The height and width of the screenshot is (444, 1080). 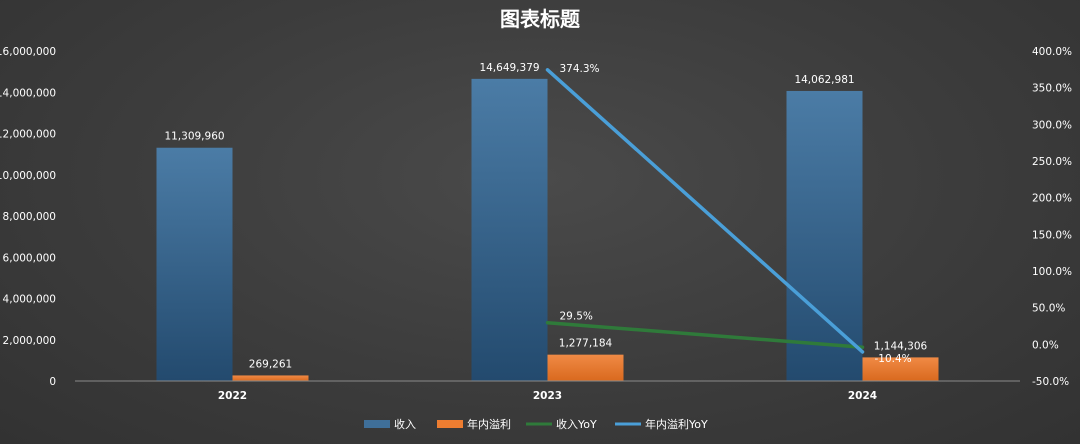 I want to click on y-right-tick-label: 100.0%, so click(x=1052, y=272).